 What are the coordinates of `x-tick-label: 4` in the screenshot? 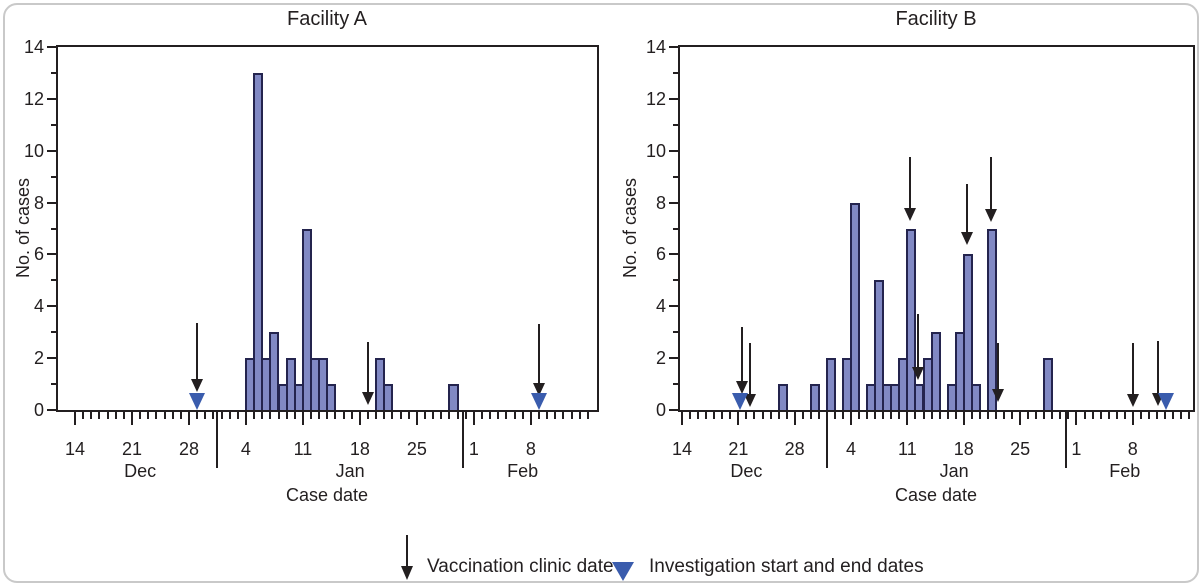 It's located at (851, 449).